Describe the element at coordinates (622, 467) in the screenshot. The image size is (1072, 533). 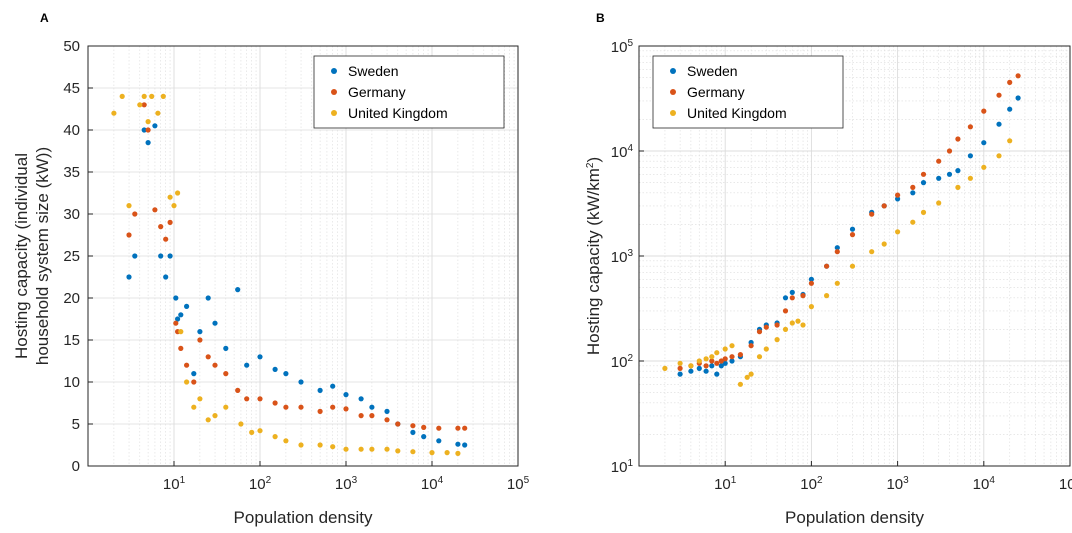
I see `y-tick-label: 10¹` at that location.